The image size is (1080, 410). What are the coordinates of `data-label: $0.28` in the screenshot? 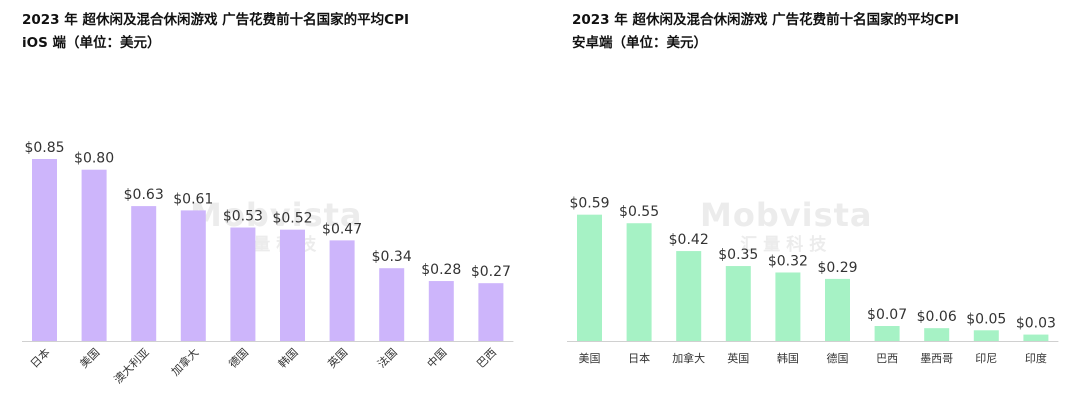 It's located at (441, 270).